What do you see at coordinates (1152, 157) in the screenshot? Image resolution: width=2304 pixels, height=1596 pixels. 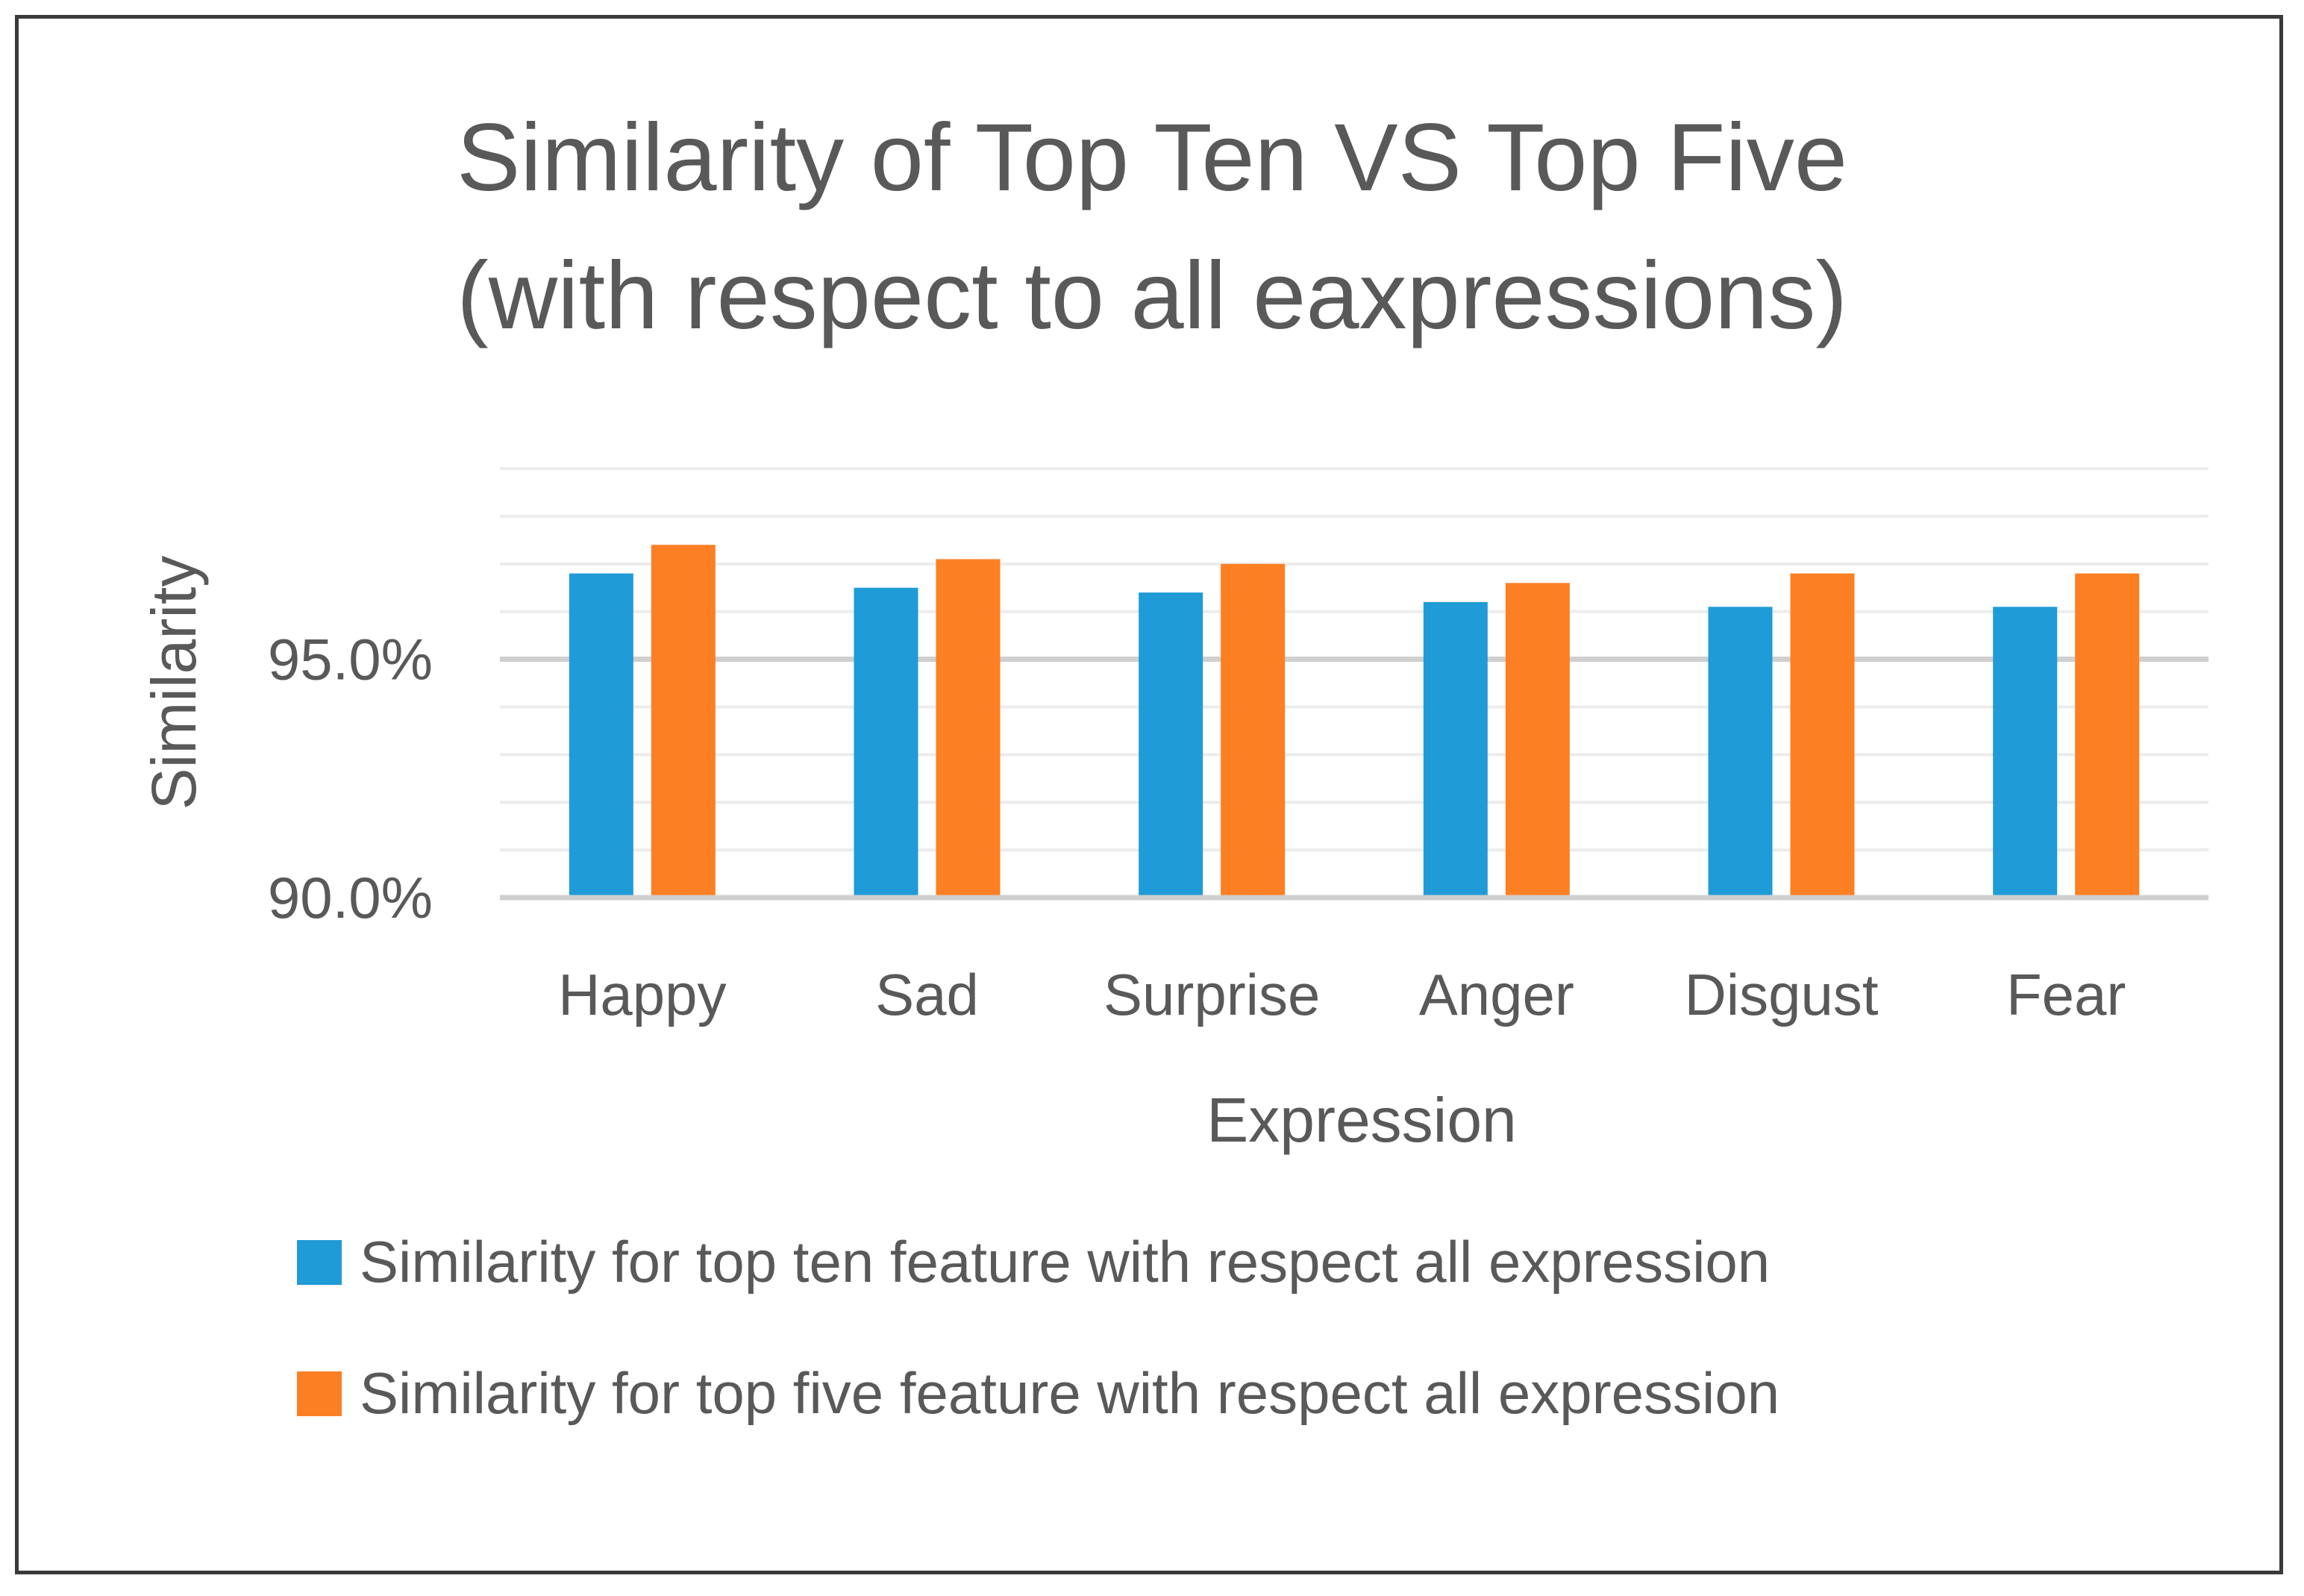 I see `chart-title: Similarity of Top Ten VS Top Five` at bounding box center [1152, 157].